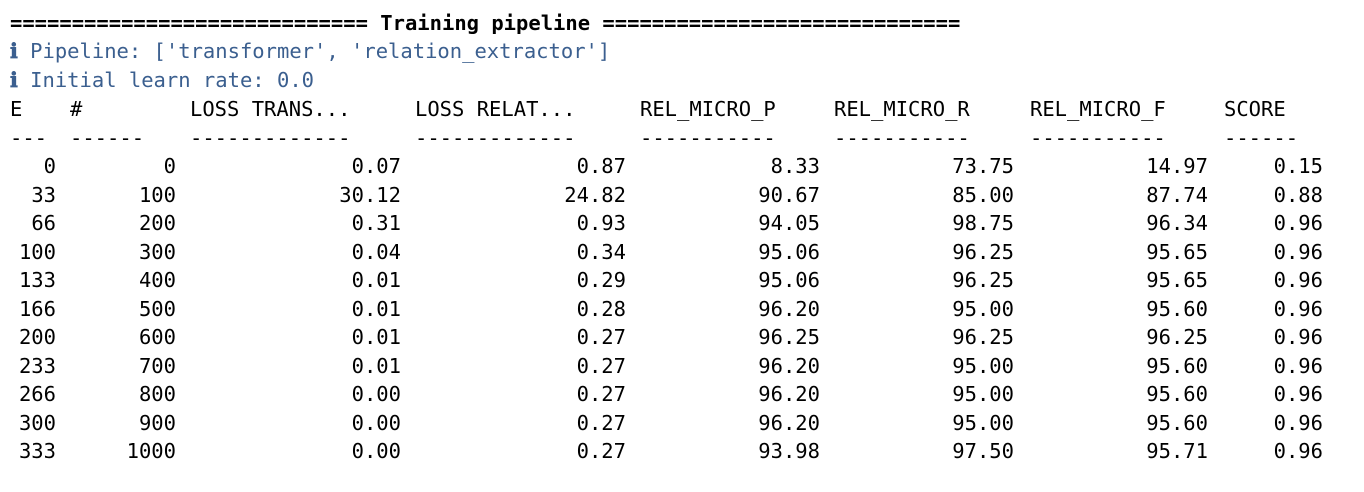  I want to click on cell-loss-relation: 0.34, so click(601, 251).